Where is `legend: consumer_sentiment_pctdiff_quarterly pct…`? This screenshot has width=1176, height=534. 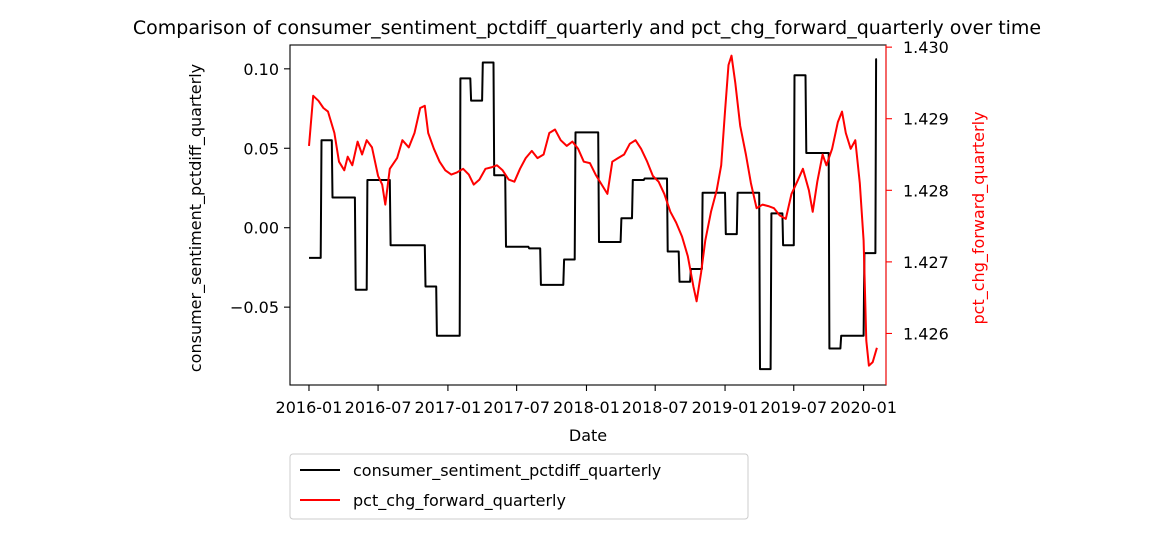 legend: consumer_sentiment_pctdiff_quarterly pct… is located at coordinates (519, 486).